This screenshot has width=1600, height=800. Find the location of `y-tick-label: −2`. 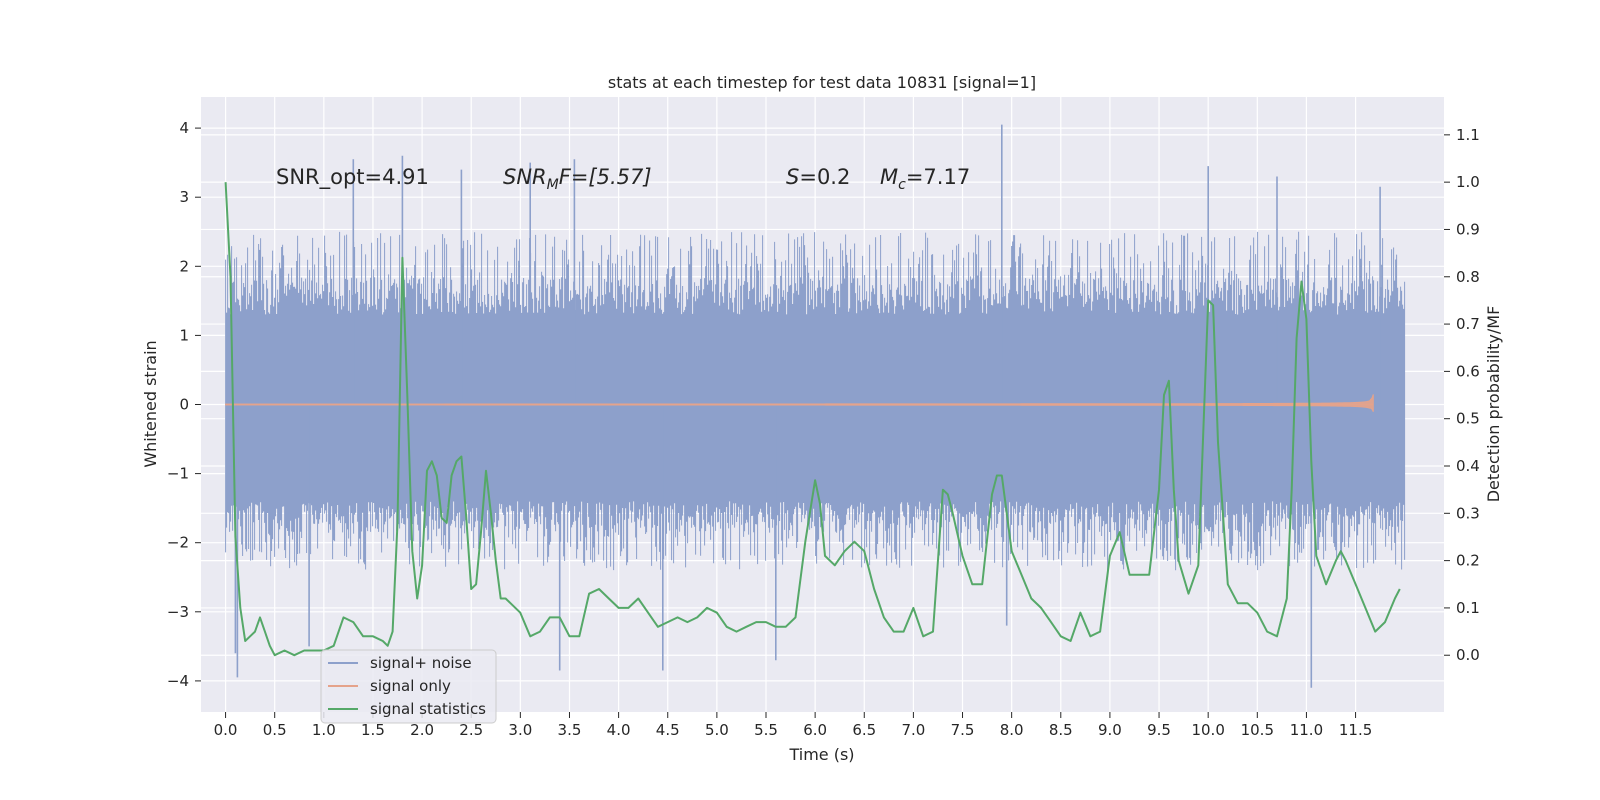

y-tick-label: −2 is located at coordinates (178, 543).